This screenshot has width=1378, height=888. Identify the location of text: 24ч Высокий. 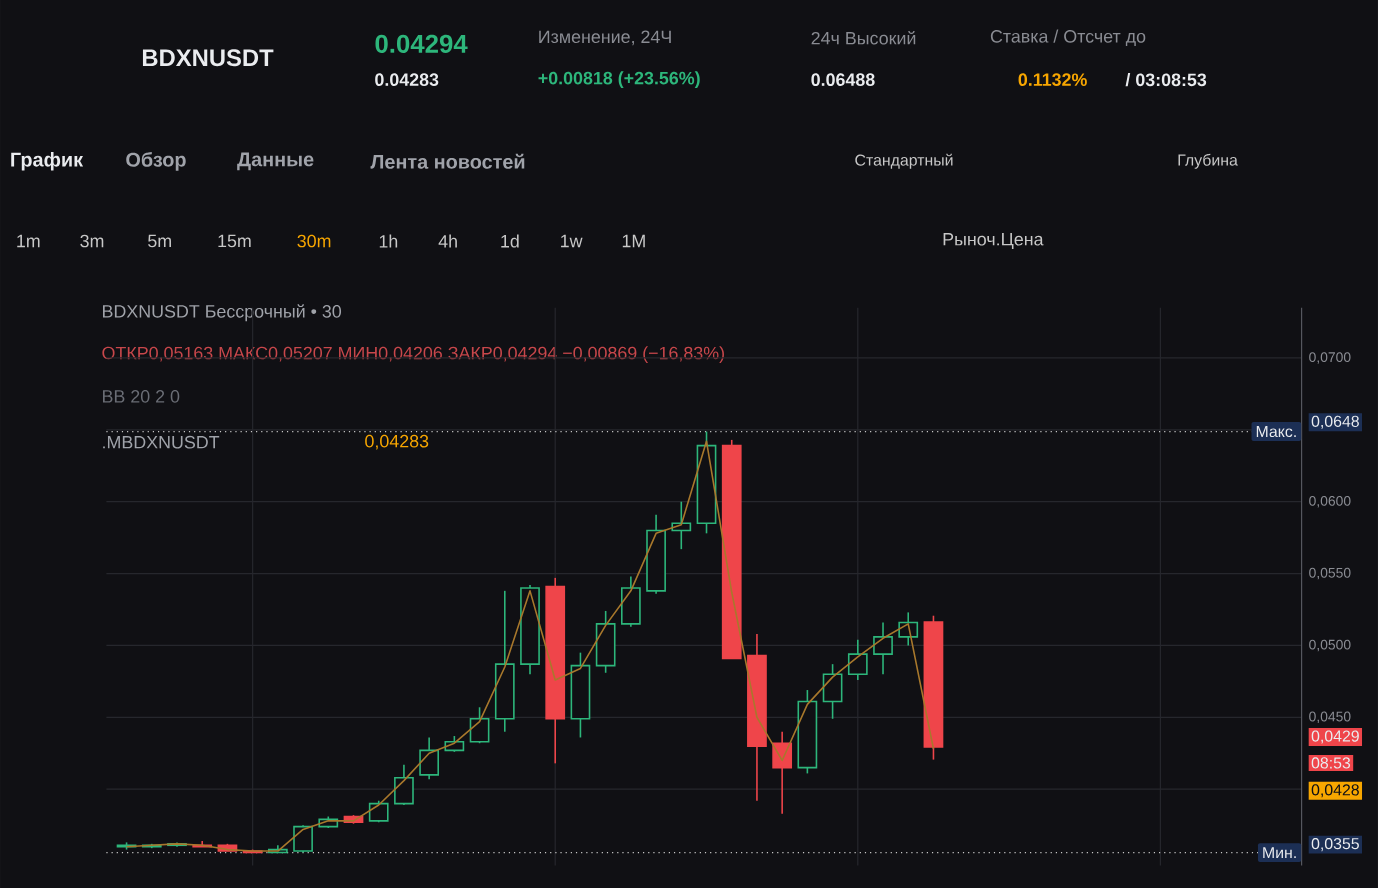
(863, 37).